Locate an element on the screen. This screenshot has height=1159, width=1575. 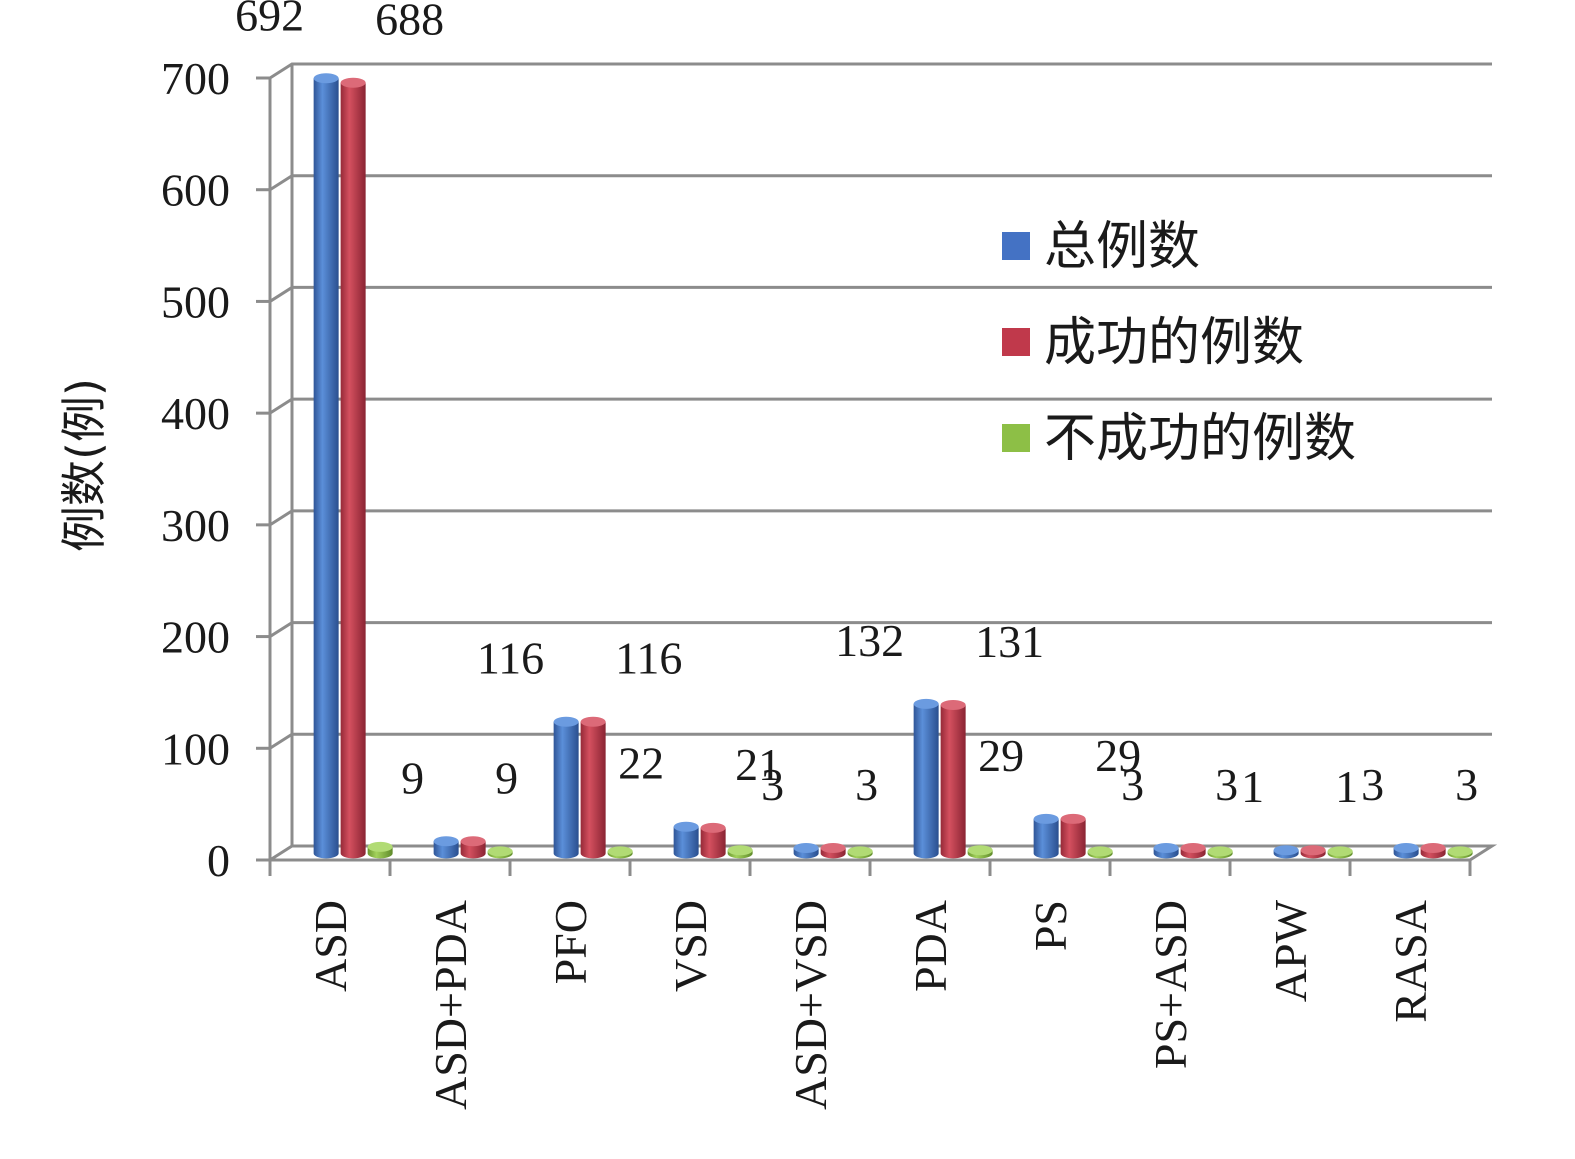
data-label: 131 is located at coordinates (1009, 641).